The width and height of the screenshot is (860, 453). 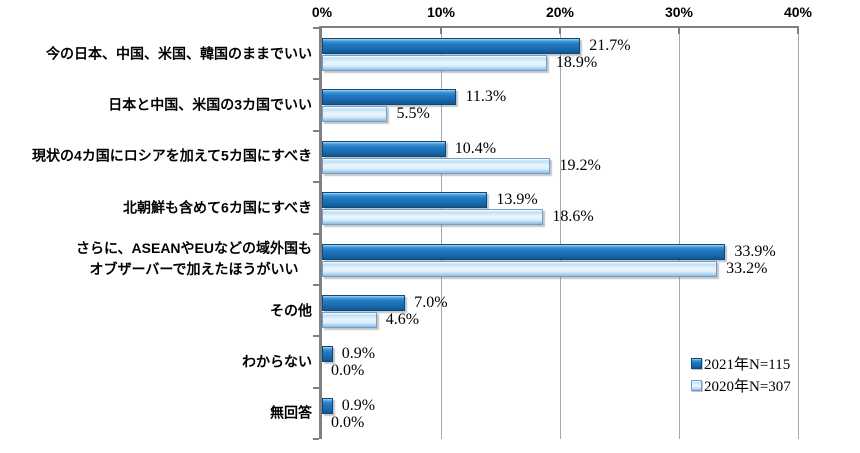 What do you see at coordinates (413, 114) in the screenshot?
I see `value-label: 5.5%` at bounding box center [413, 114].